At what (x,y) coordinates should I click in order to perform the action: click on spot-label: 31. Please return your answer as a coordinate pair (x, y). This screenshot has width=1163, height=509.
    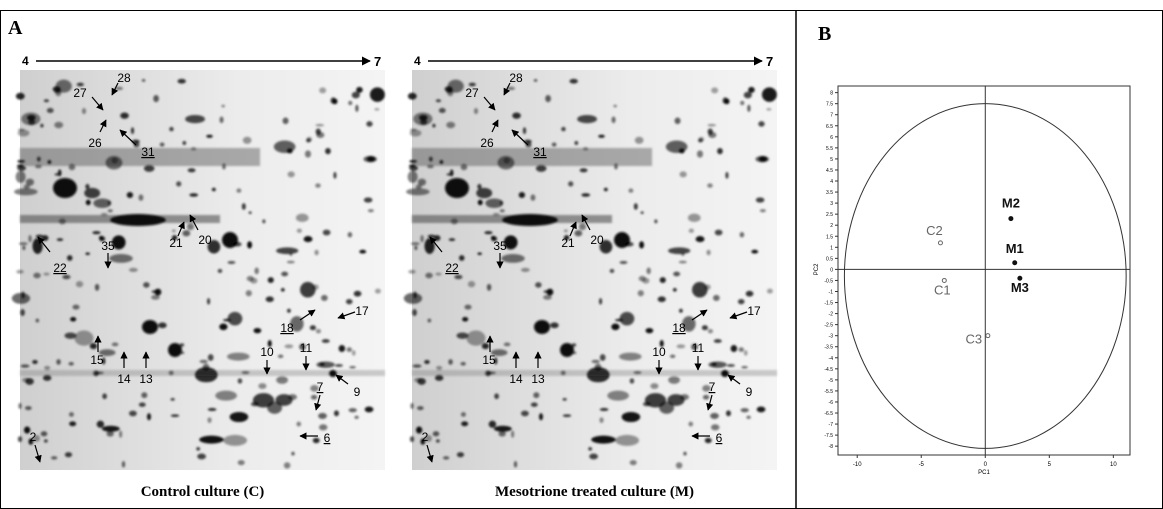
    Looking at the image, I should click on (540, 152).